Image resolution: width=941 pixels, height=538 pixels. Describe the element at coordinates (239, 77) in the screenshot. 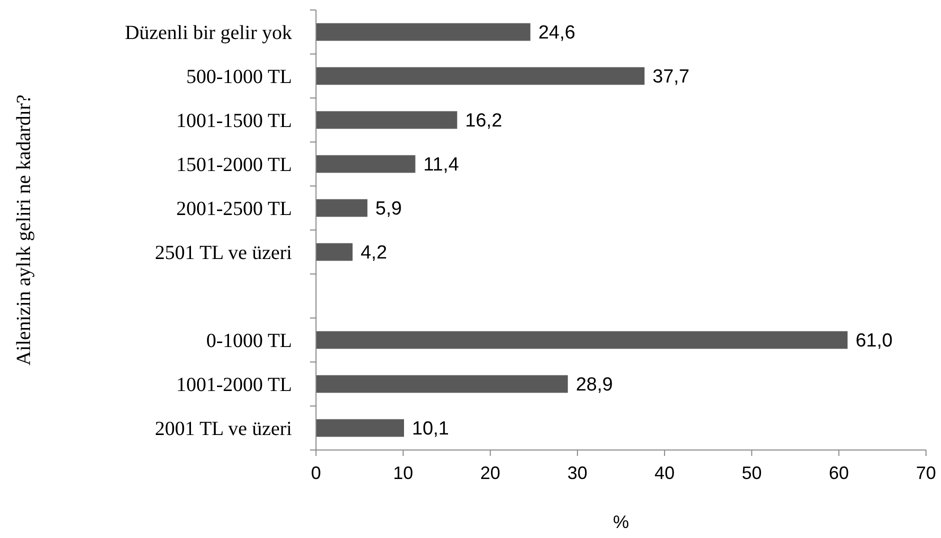

I see `y-tick-label: 500-1000 TL` at that location.